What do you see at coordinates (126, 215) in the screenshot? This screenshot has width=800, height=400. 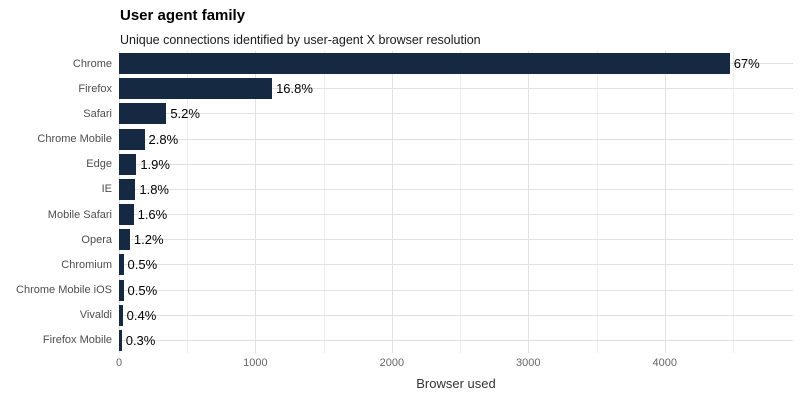 I see `bar-mobile-safari` at bounding box center [126, 215].